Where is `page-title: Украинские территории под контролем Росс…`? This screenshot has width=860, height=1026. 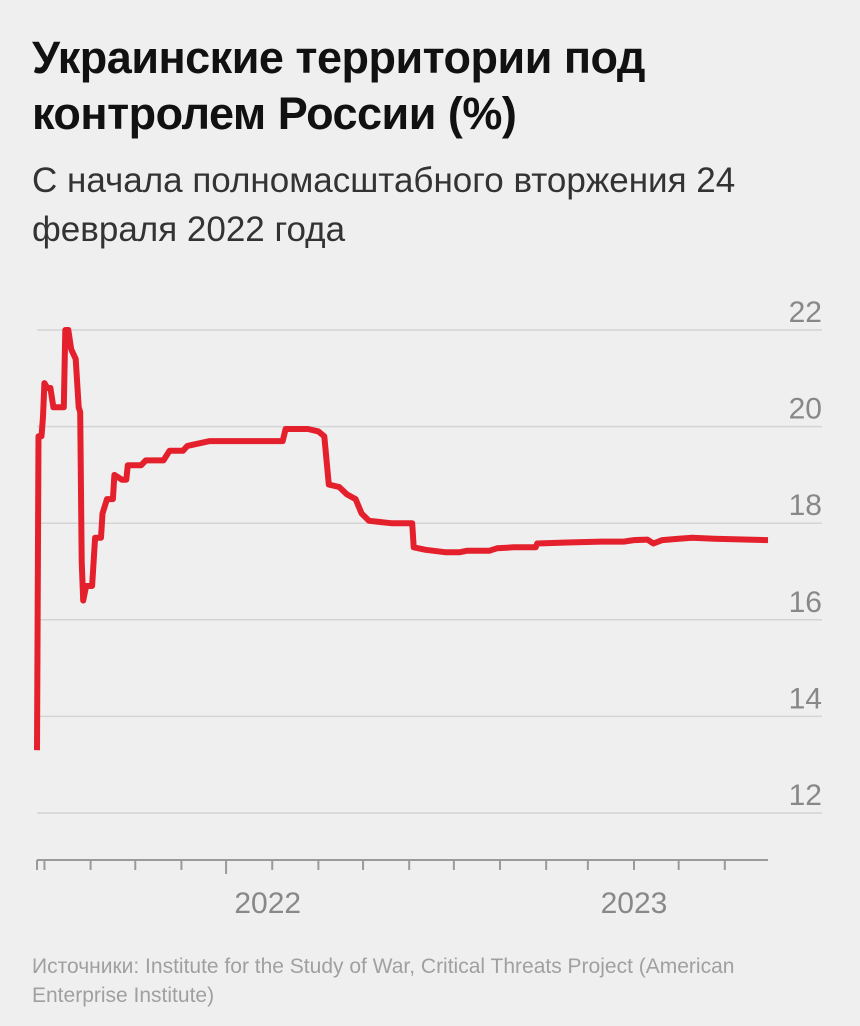 page-title: Украинские территории под контролем Росс… is located at coordinates (339, 85).